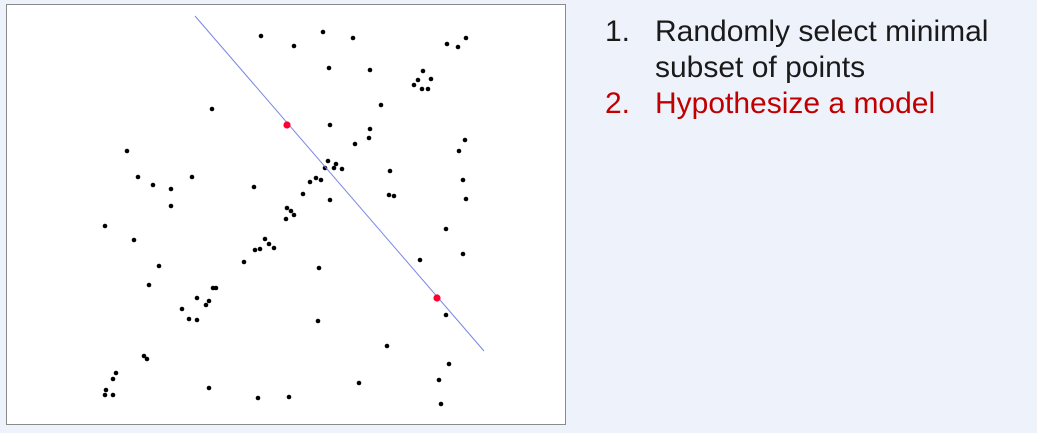  What do you see at coordinates (795, 103) in the screenshot?
I see `step-2-text: Hypothesize a model` at bounding box center [795, 103].